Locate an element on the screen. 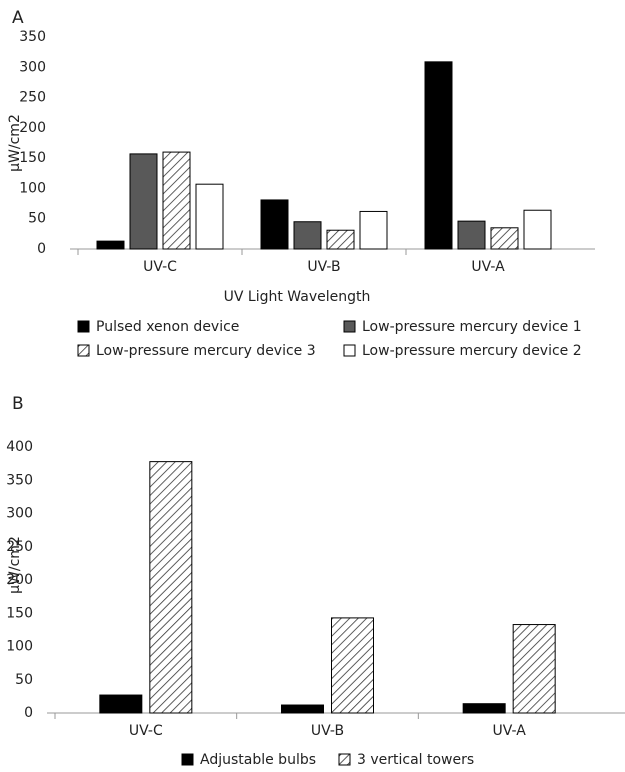 This screenshot has height=772, width=625. panel-label: A is located at coordinates (18, 18).